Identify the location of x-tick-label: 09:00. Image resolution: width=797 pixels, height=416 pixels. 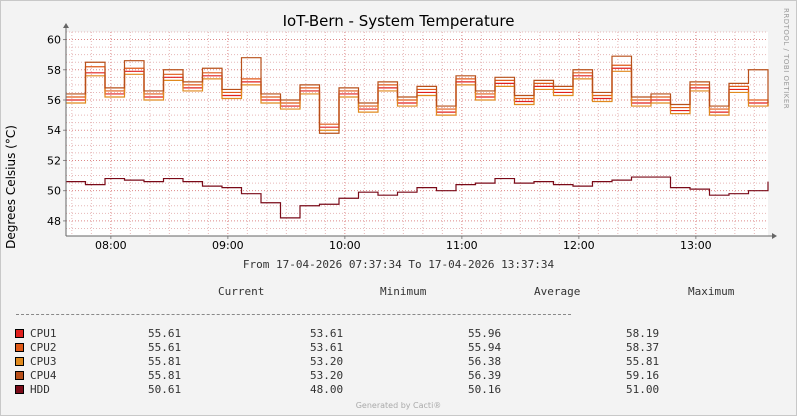
(228, 245).